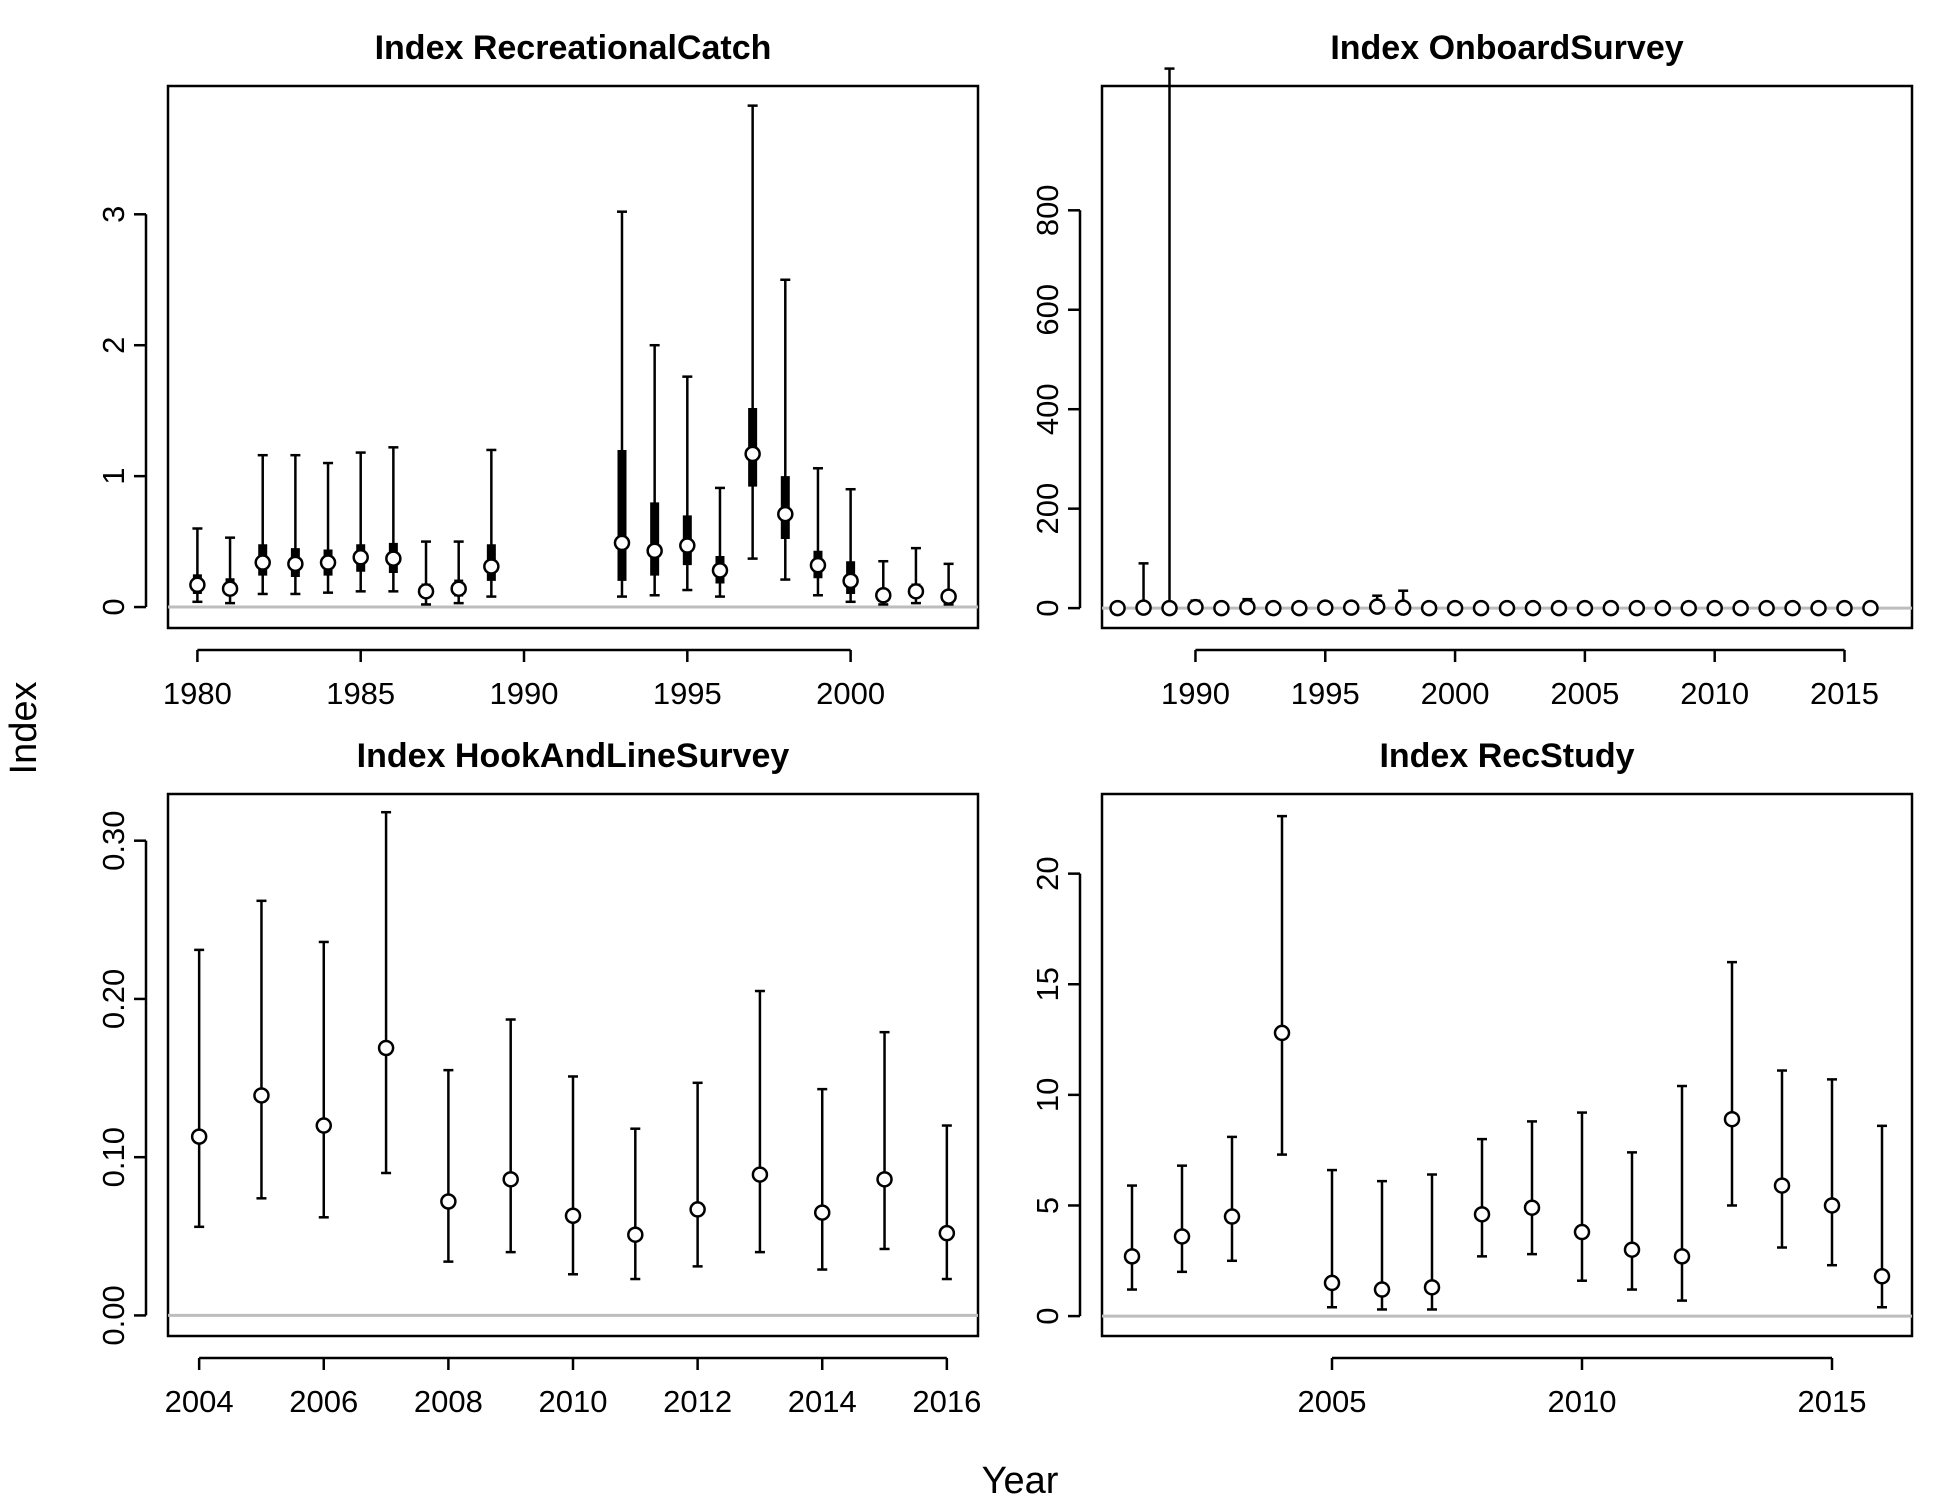 Image resolution: width=1950 pixels, height=1500 pixels. I want to click on x-tick-label: 2014, so click(822, 1401).